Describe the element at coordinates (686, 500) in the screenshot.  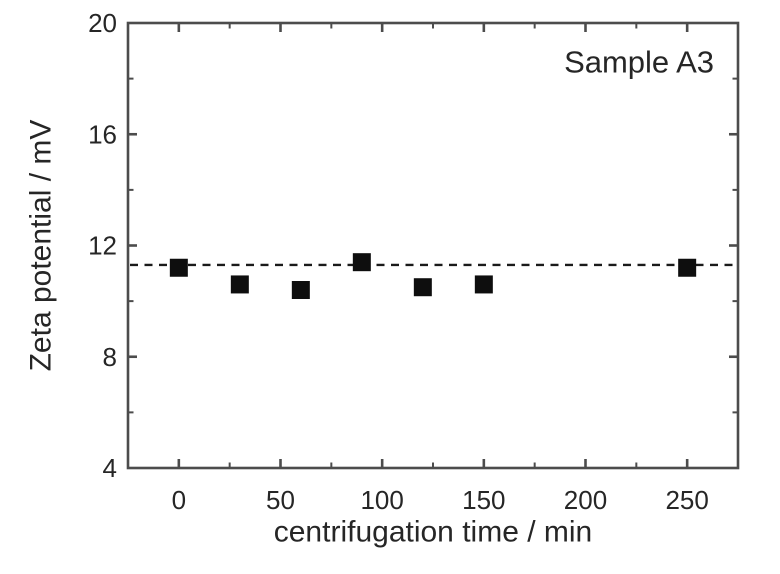
I see `x-tick-label: 250` at that location.